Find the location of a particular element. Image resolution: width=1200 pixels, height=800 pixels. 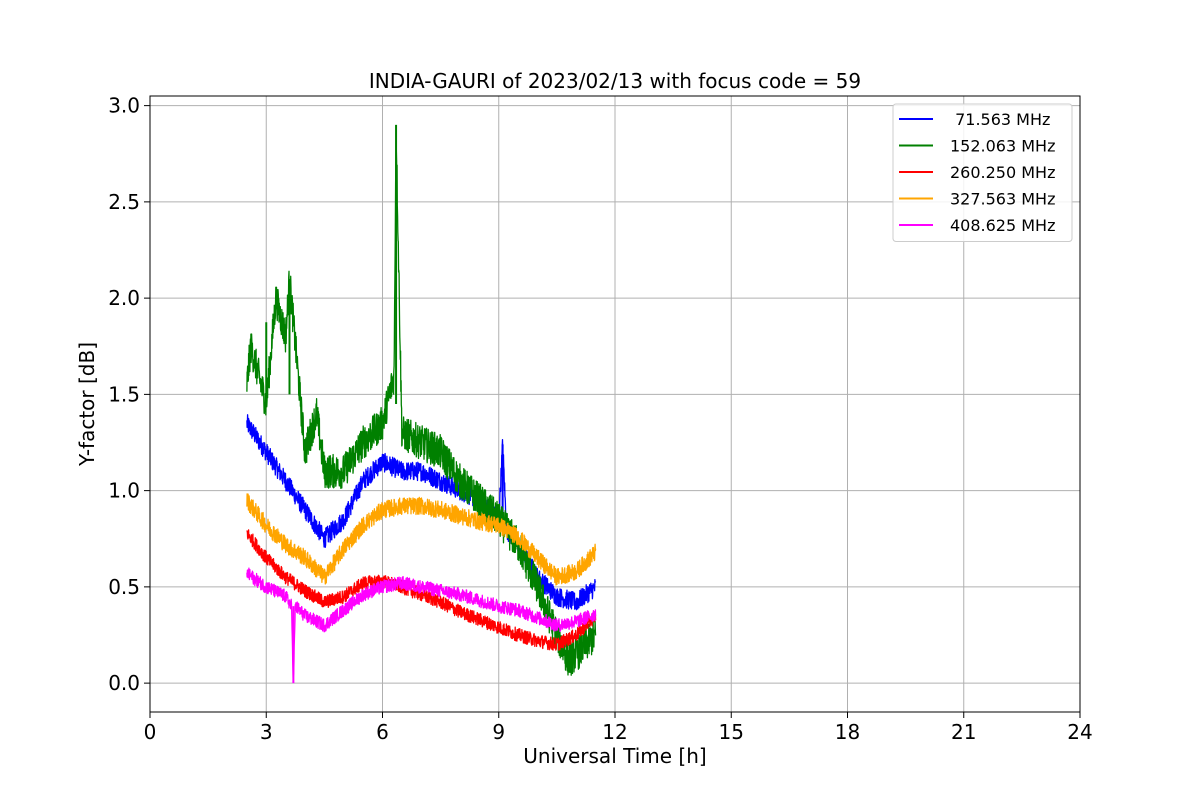

x-tick-label: 12 is located at coordinates (614, 732).